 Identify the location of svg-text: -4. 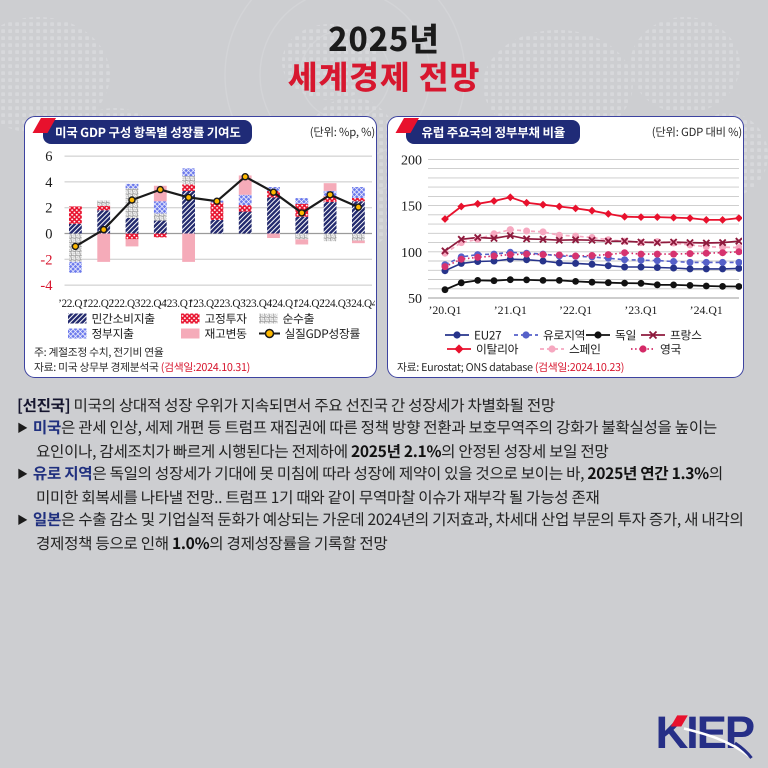
(46, 286).